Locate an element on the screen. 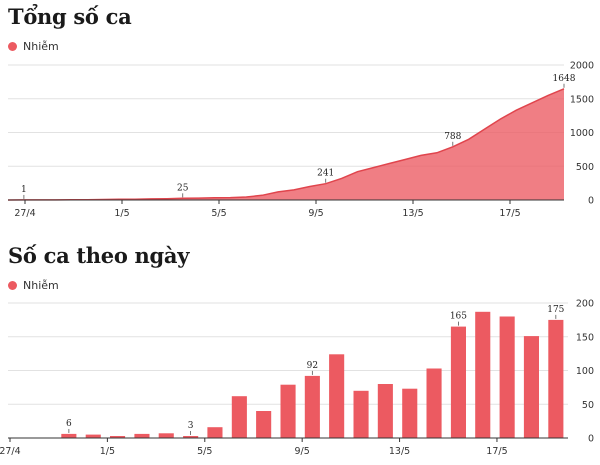 Image resolution: width=600 pixels, height=465 pixels. y-tick-label: 150 is located at coordinates (585, 337).